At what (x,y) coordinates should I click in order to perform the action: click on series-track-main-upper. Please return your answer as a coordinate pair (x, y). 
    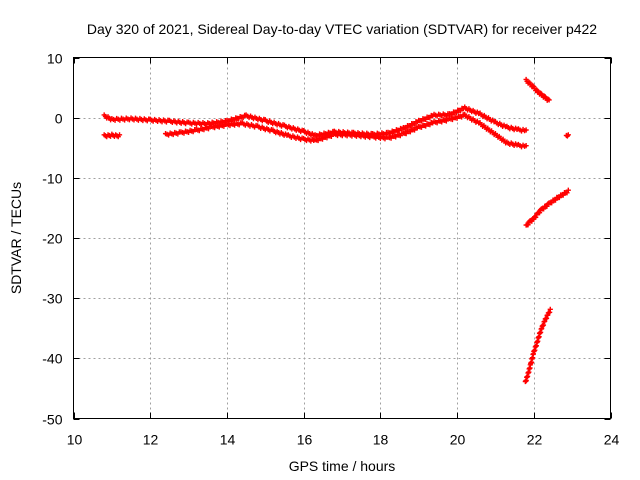
    Looking at the image, I should click on (315, 121).